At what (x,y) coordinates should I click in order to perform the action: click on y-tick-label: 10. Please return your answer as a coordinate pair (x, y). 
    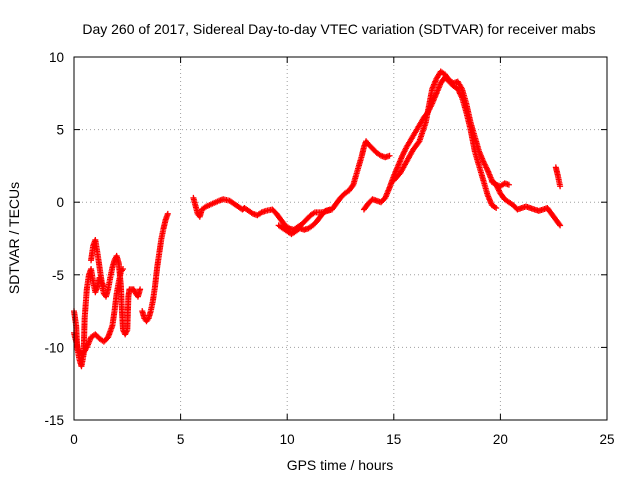
    Looking at the image, I should click on (56, 57).